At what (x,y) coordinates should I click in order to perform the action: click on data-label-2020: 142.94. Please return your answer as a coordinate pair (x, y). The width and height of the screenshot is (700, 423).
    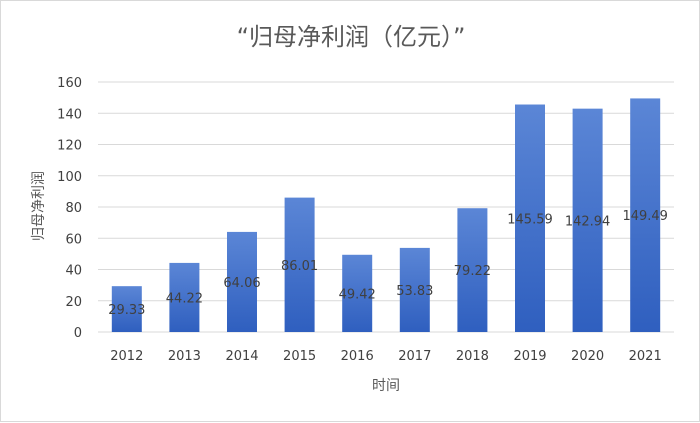
    Looking at the image, I should click on (588, 221).